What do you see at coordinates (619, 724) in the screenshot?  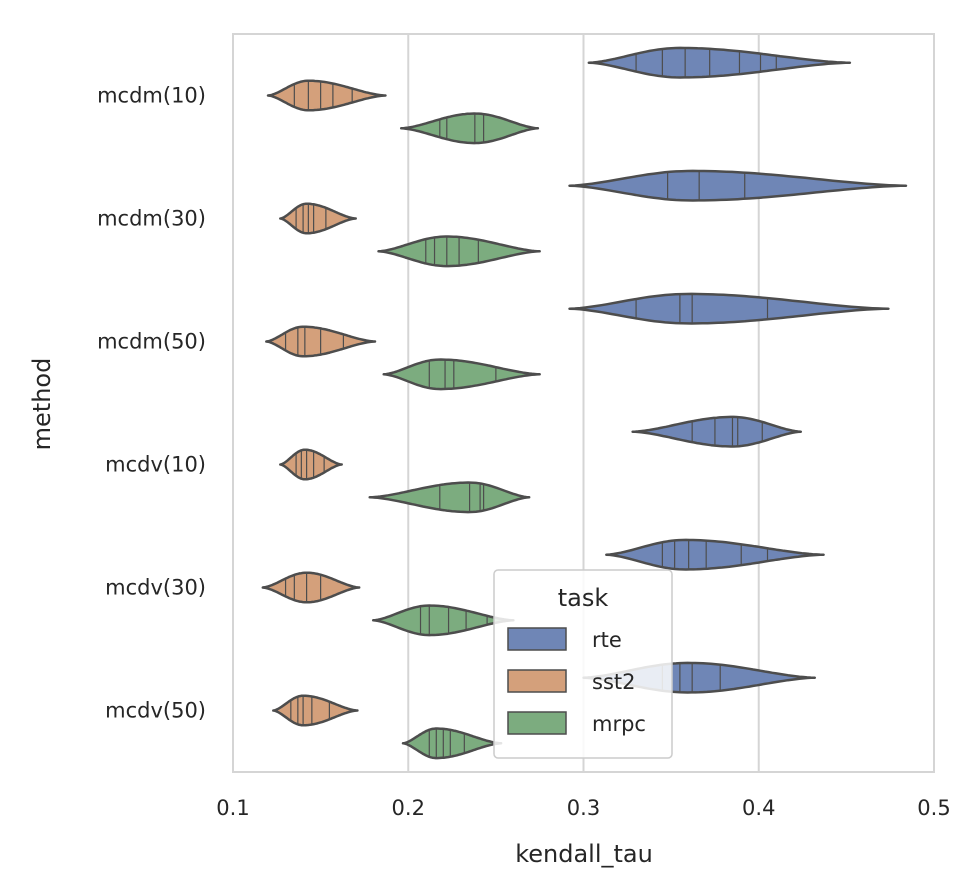 I see `legend-label-mrpc: mrpc` at bounding box center [619, 724].